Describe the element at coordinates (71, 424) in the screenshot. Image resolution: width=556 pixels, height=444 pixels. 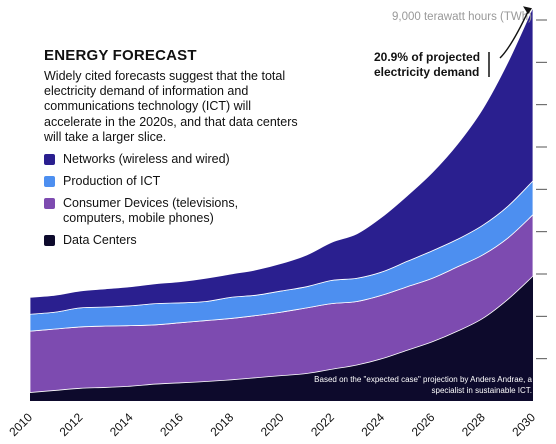
I see `x-tick-label: 2012` at that location.